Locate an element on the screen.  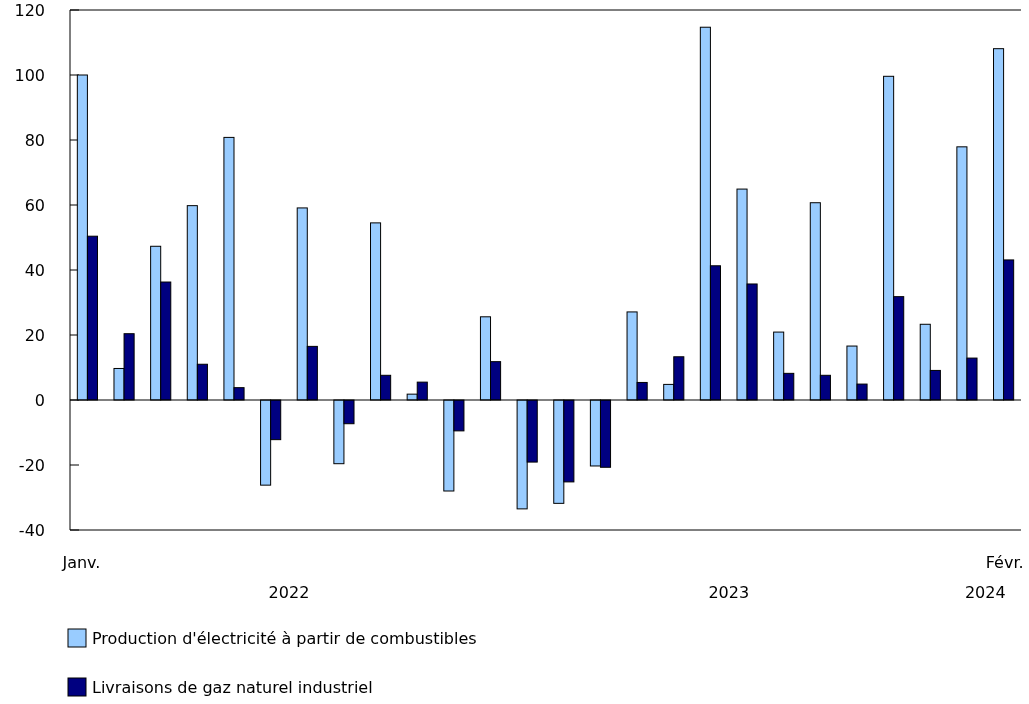
y-tick-label: 80 is located at coordinates (34, 140).